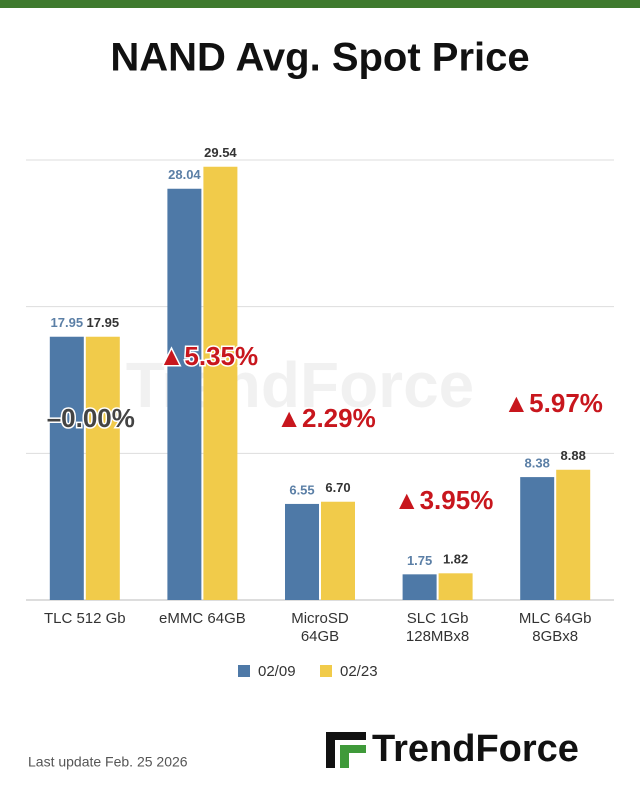  Describe the element at coordinates (208, 356) in the screenshot. I see `change-annotation: ▲5.35%` at that location.